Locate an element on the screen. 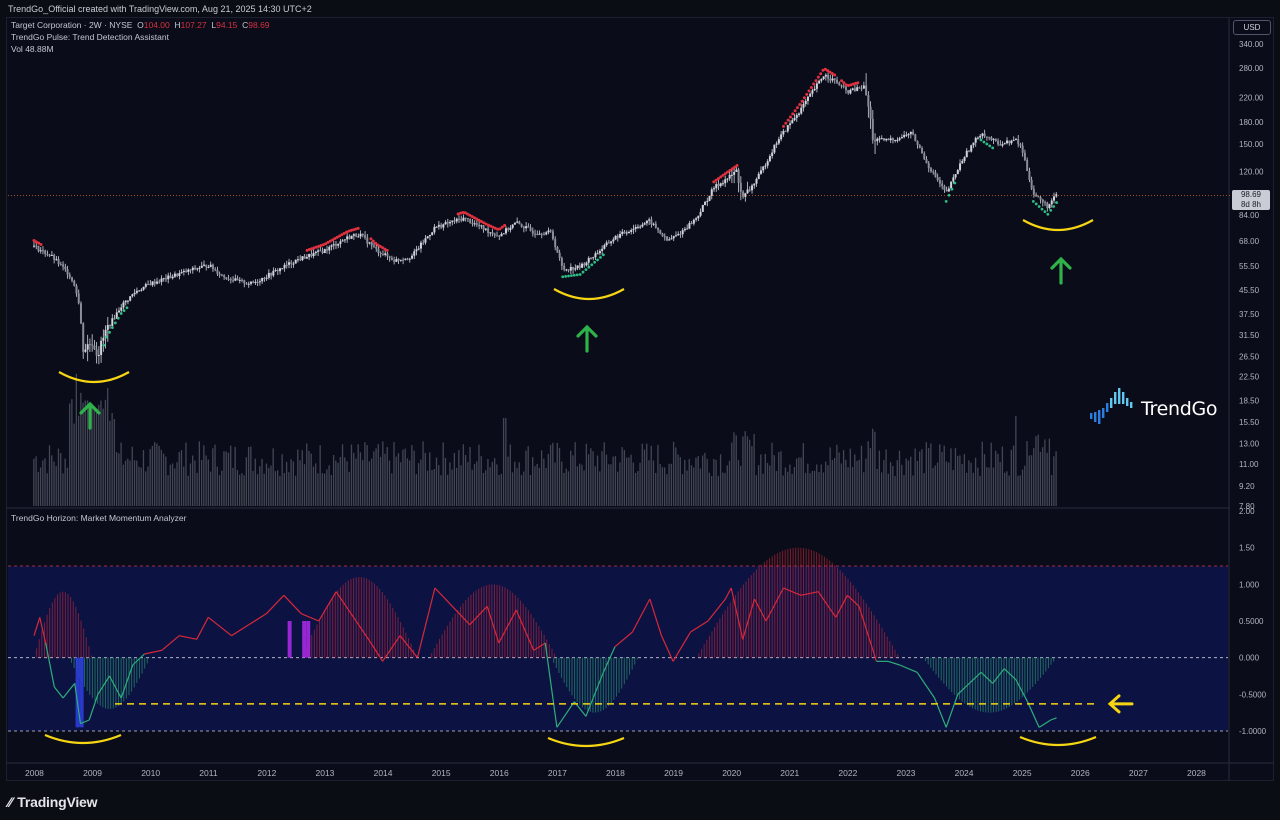  signal-highlight-bar is located at coordinates (289, 639).